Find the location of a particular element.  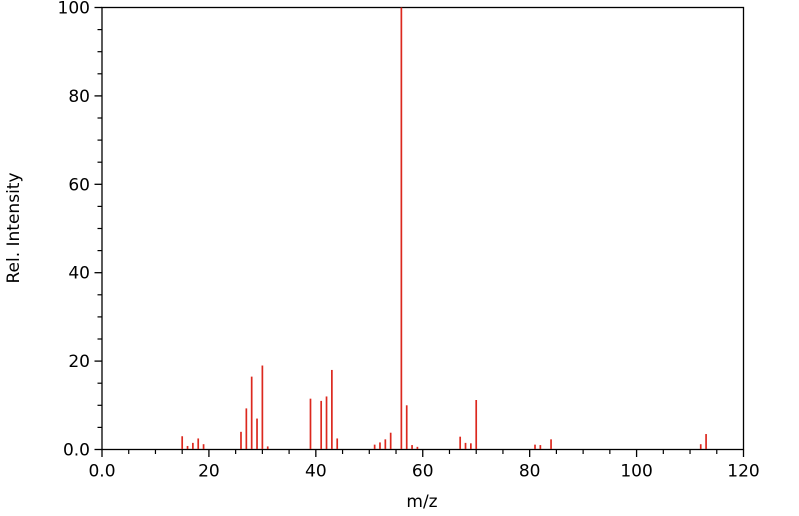

y-axis-label: Rel. Intensity is located at coordinates (14, 227).